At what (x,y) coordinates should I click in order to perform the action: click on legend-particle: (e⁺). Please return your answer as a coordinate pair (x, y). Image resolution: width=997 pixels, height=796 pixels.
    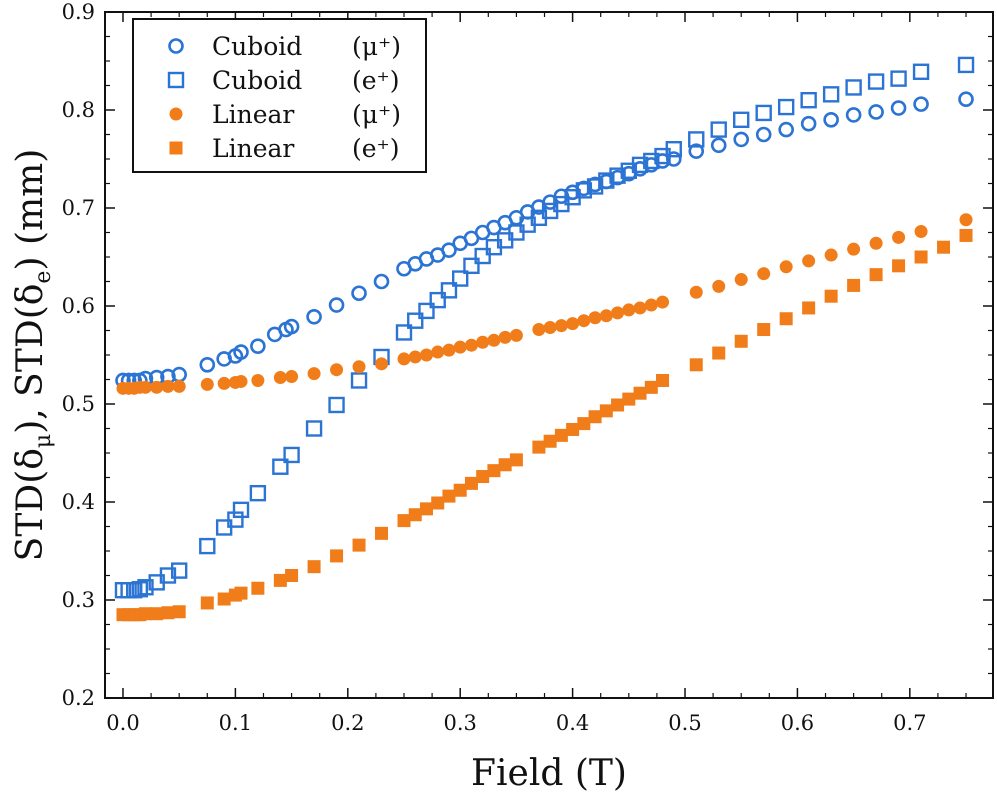
    Looking at the image, I should click on (376, 80).